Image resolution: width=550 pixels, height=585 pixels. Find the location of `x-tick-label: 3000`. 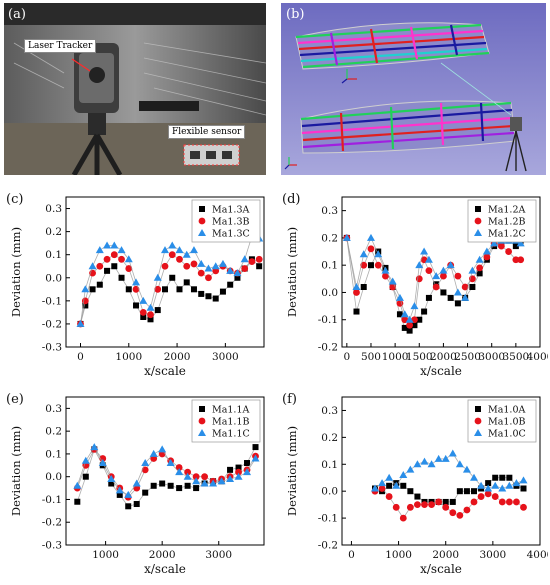

x-tick-label: 3000 is located at coordinates (491, 357).